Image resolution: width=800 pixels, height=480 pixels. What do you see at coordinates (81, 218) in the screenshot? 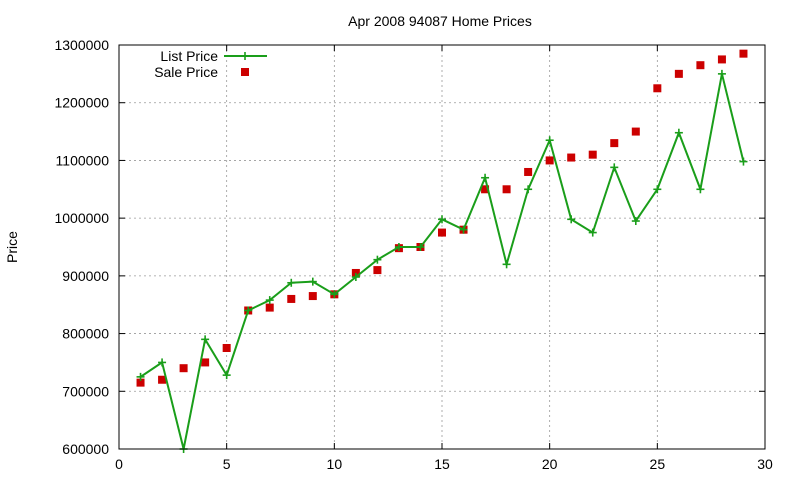
I see `y-tick-label: 1000000` at bounding box center [81, 218].